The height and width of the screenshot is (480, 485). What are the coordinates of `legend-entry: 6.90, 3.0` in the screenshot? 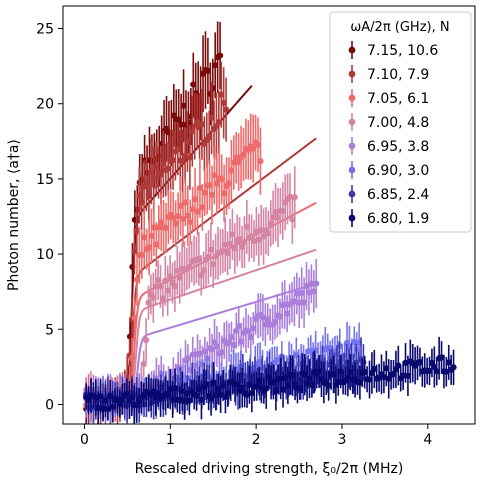 It's located at (388, 170).